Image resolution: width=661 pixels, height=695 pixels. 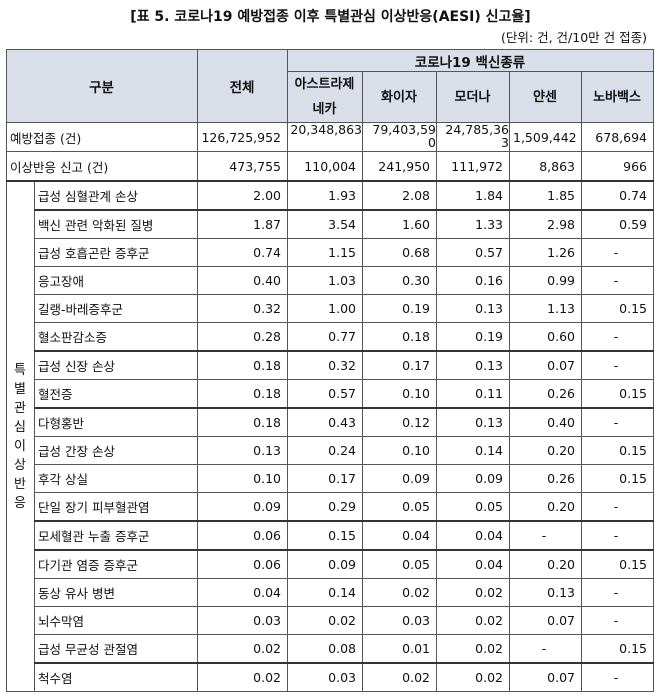 What do you see at coordinates (473, 394) in the screenshot?
I see `aesi-cell: 0.11` at bounding box center [473, 394].